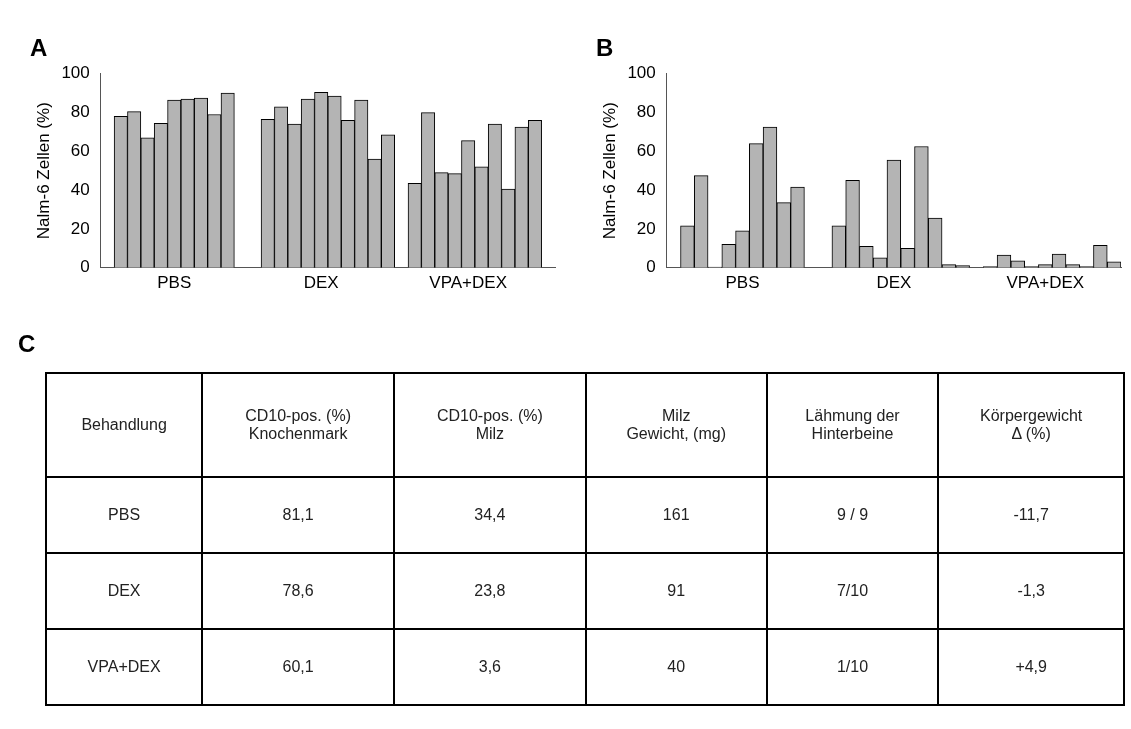 The width and height of the screenshot is (1131, 729). I want to click on category-label: Milz Gewicht, (mg), so click(676, 425).